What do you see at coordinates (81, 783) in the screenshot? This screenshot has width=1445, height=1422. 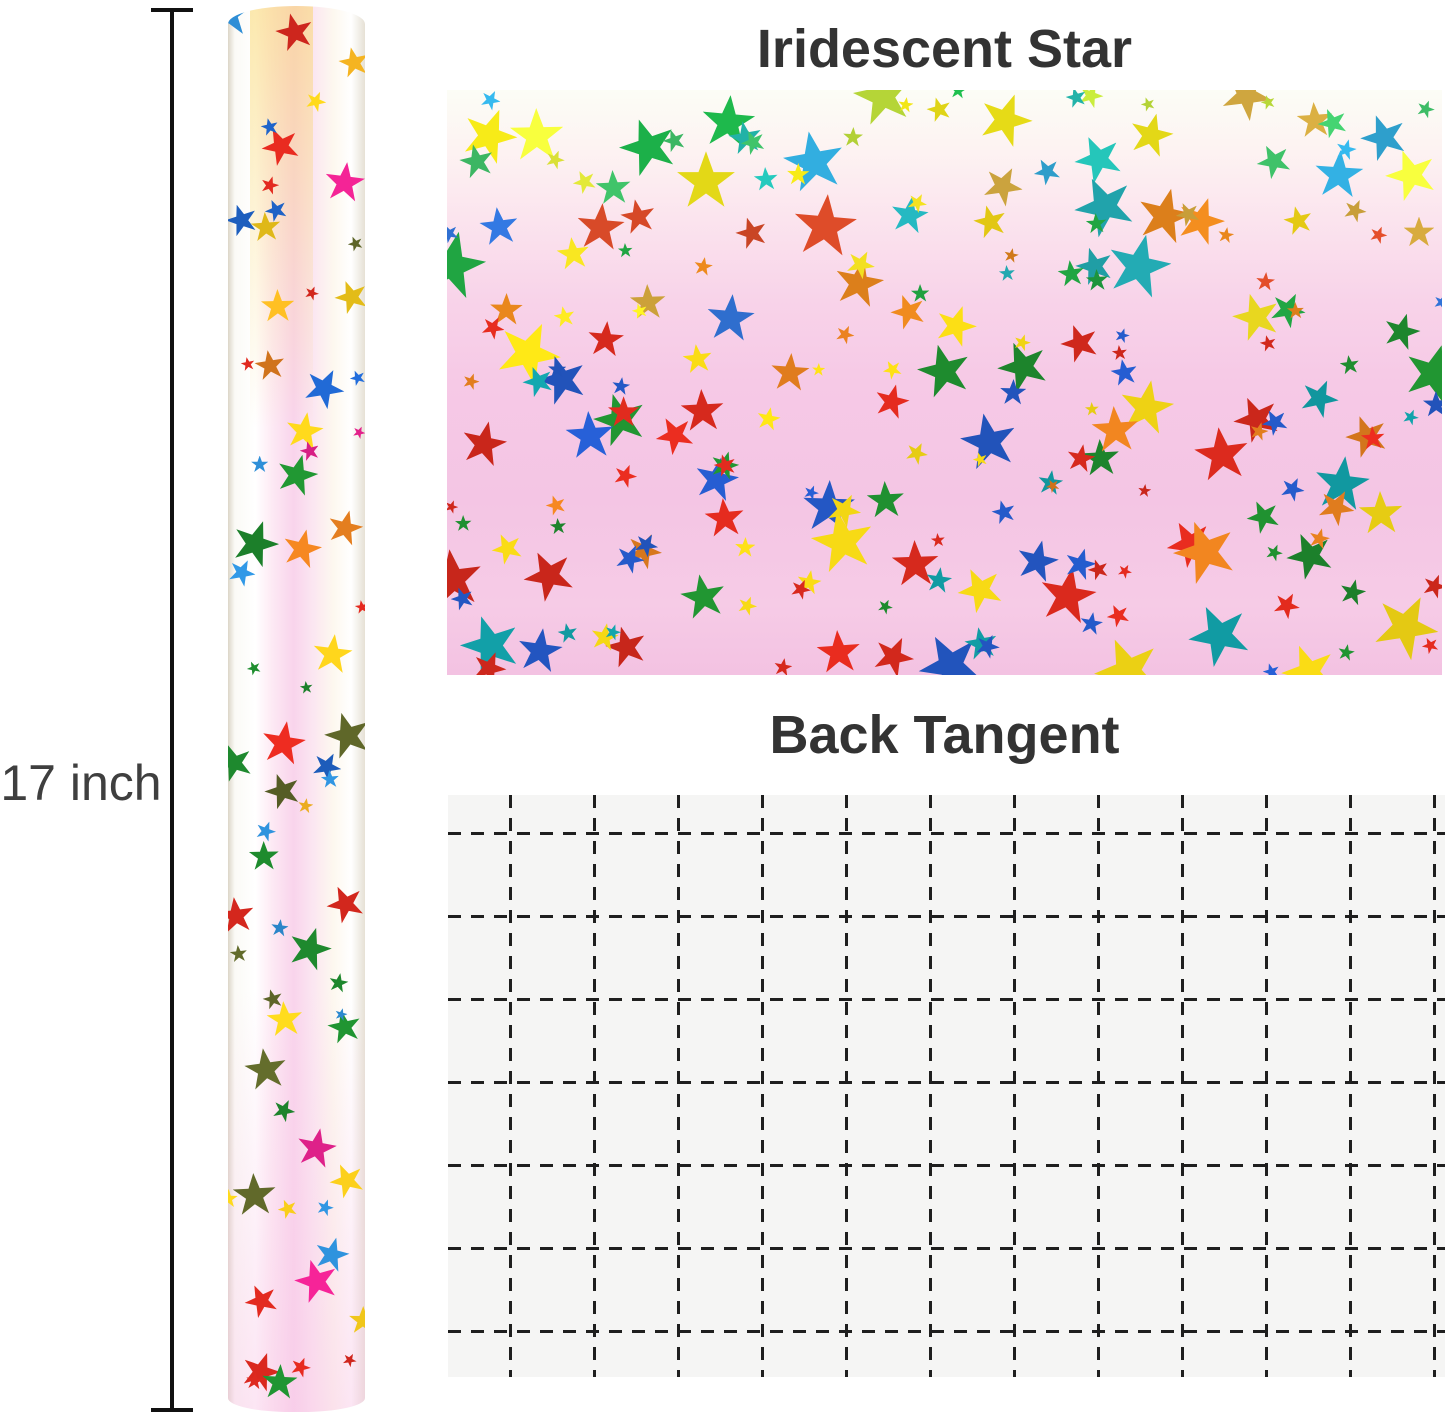 I see `dimension-label: 17 inch` at bounding box center [81, 783].